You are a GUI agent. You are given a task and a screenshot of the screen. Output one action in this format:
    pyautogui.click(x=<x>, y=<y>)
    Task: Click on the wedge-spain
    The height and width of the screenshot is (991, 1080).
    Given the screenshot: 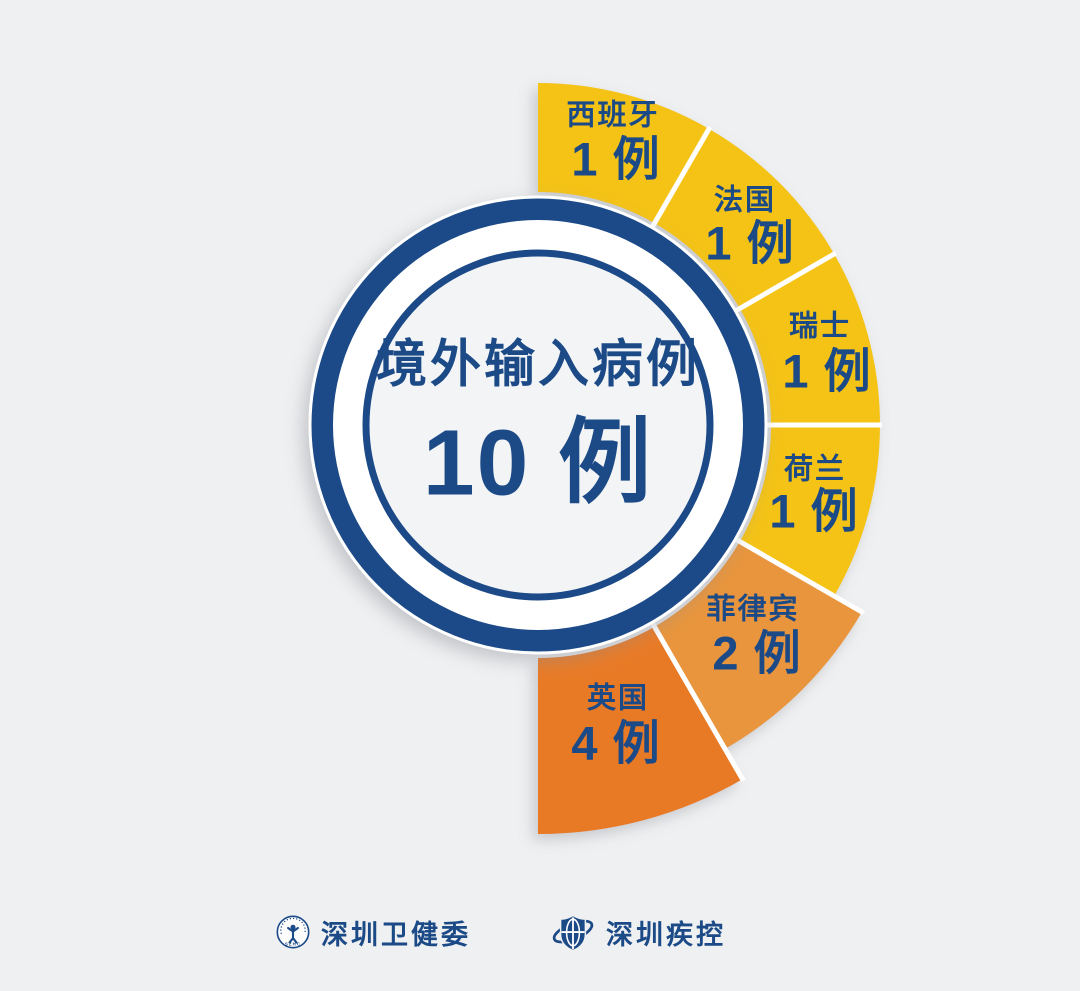 What is the action you would take?
    pyautogui.click(x=623, y=153)
    